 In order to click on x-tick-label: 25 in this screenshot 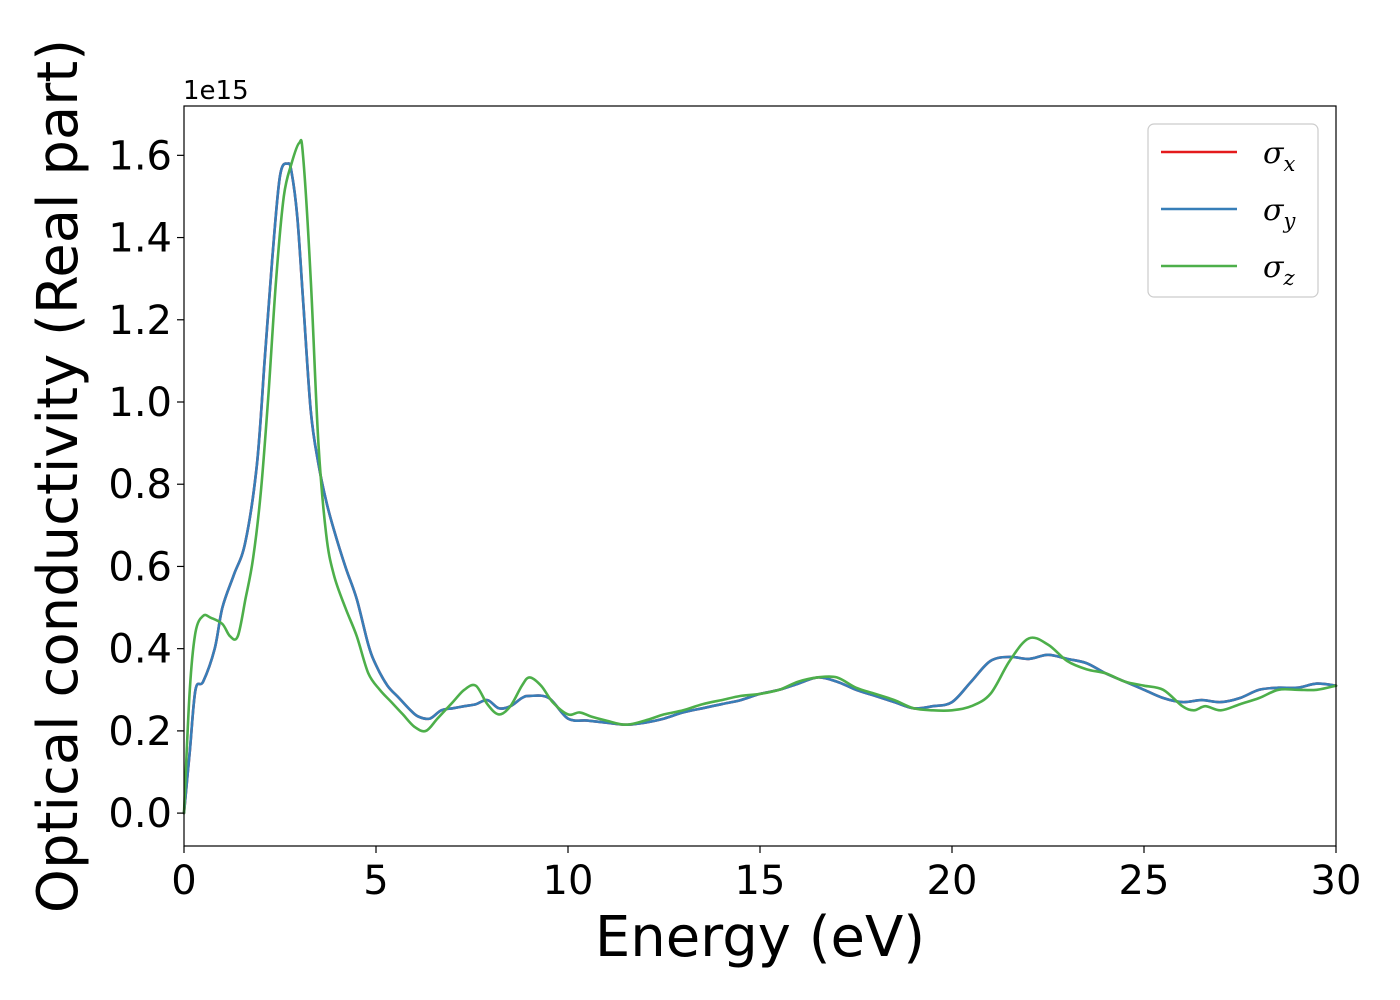, I will do `click(1144, 881)`.